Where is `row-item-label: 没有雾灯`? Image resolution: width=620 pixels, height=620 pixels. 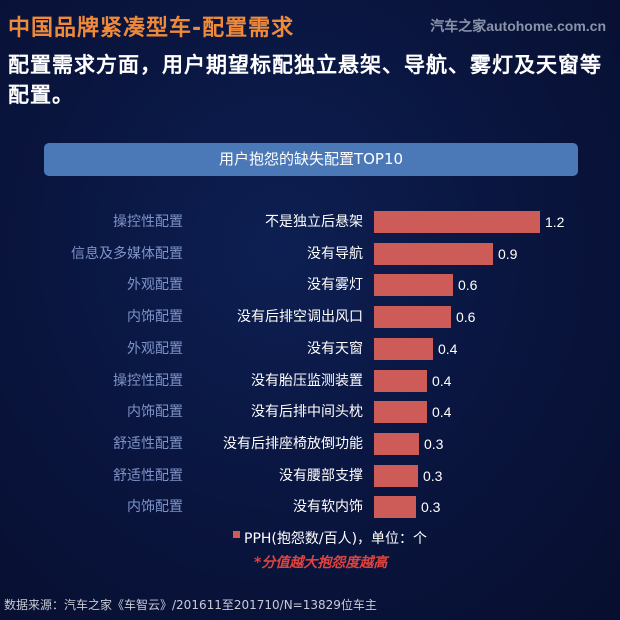
row-item-label: 没有雾灯 is located at coordinates (335, 285).